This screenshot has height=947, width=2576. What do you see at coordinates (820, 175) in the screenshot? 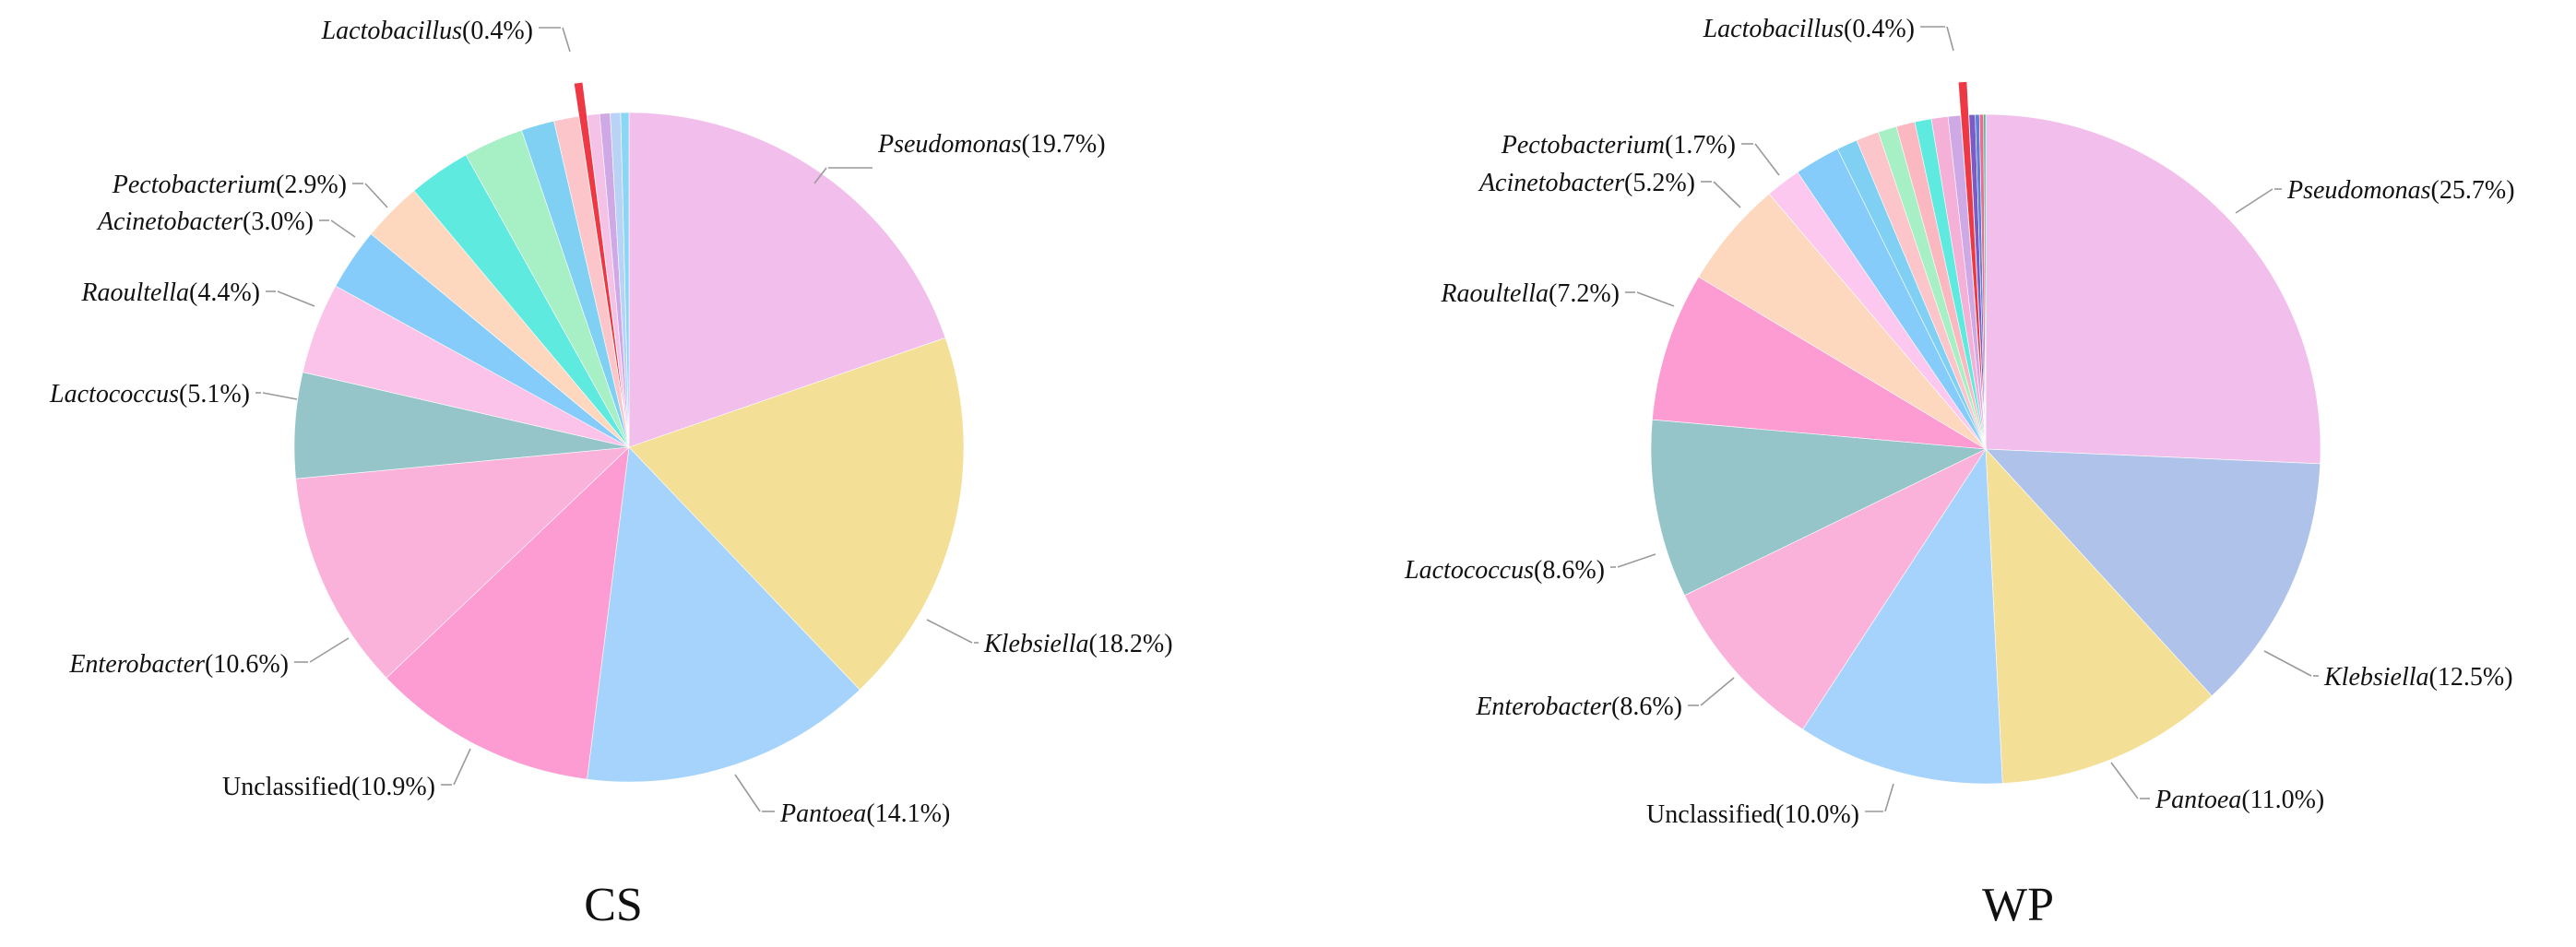
I see `leader-line-cs-pseudomonas` at bounding box center [820, 175].